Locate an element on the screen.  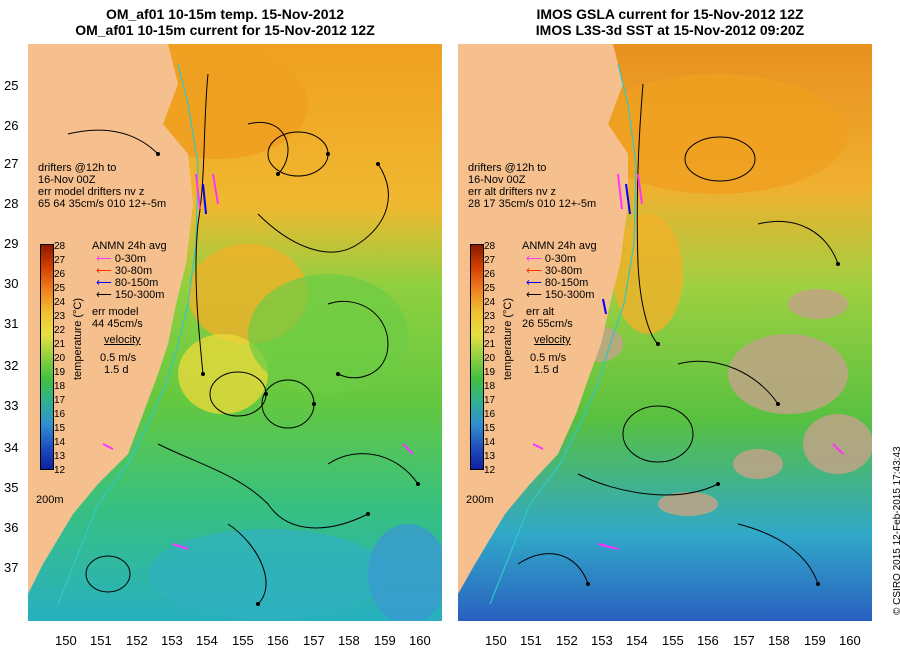
y-tick: 27 is located at coordinates (11, 163).